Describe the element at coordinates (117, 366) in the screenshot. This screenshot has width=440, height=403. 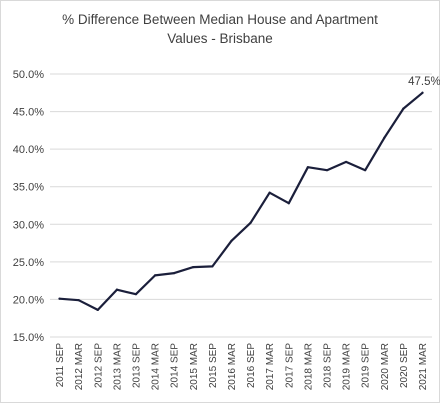
I see `x-tick-label: 2013 MAR` at that location.